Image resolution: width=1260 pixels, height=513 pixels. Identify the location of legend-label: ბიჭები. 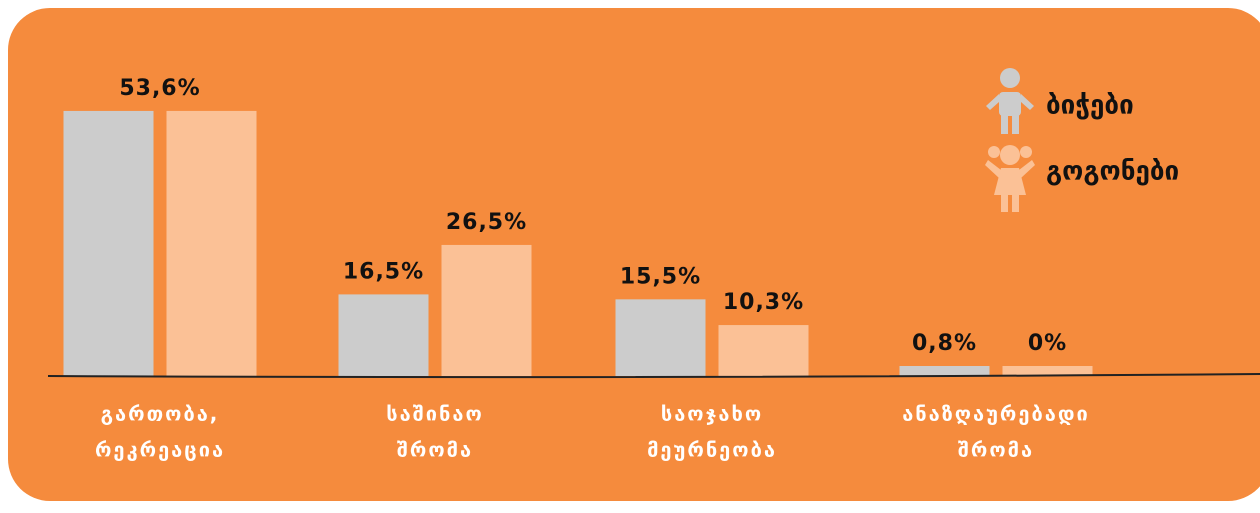
(1090, 106).